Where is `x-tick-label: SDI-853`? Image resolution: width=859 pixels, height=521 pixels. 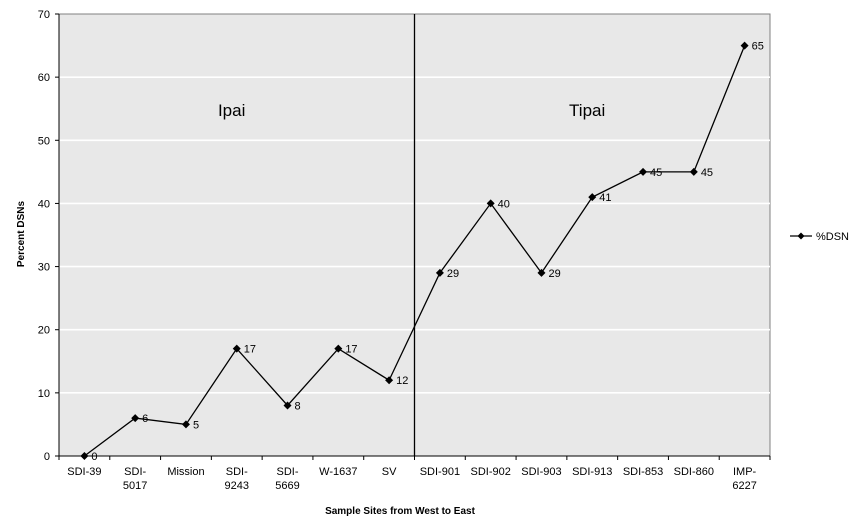 x-tick-label: SDI-853 is located at coordinates (643, 472).